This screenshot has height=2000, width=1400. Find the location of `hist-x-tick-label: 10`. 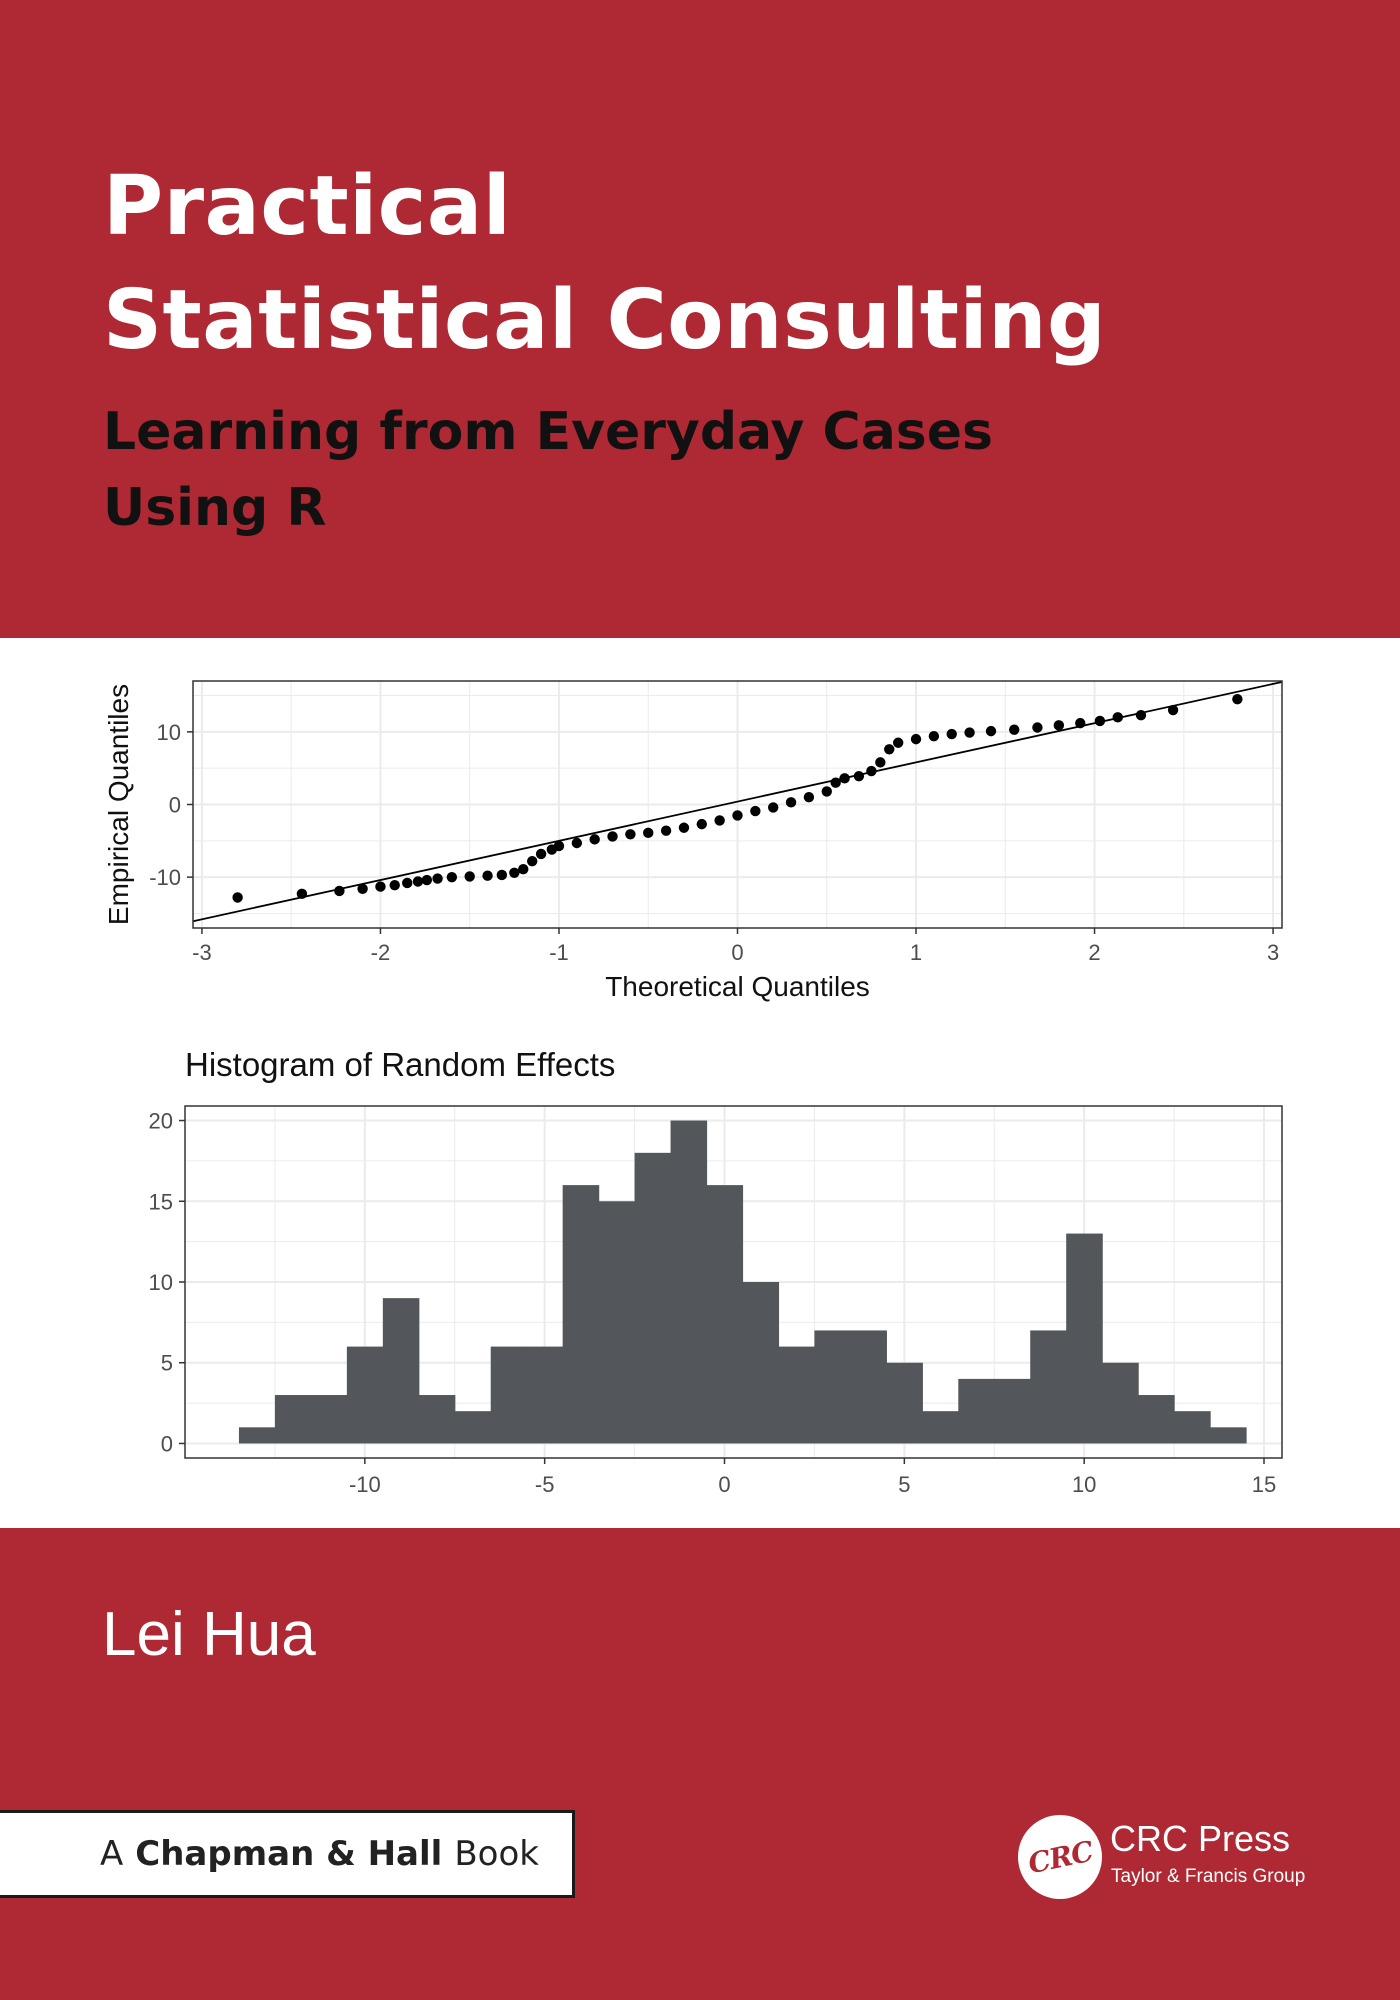

hist-x-tick-label: 10 is located at coordinates (1084, 1484).